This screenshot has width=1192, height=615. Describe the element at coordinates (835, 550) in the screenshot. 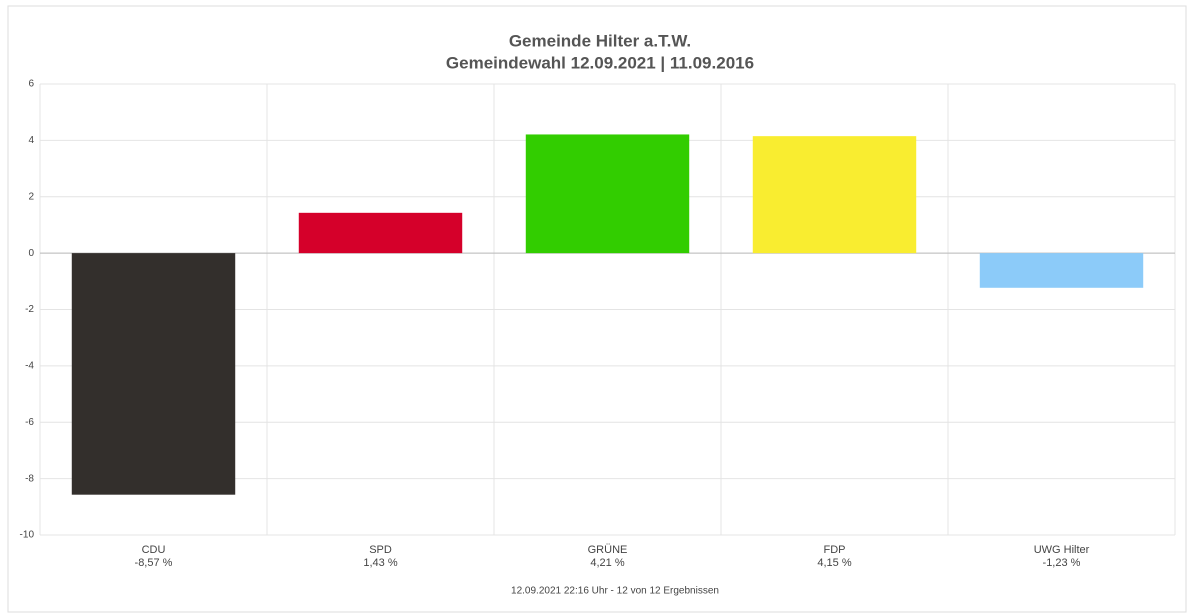

I see `x-tick-label: FDP` at that location.